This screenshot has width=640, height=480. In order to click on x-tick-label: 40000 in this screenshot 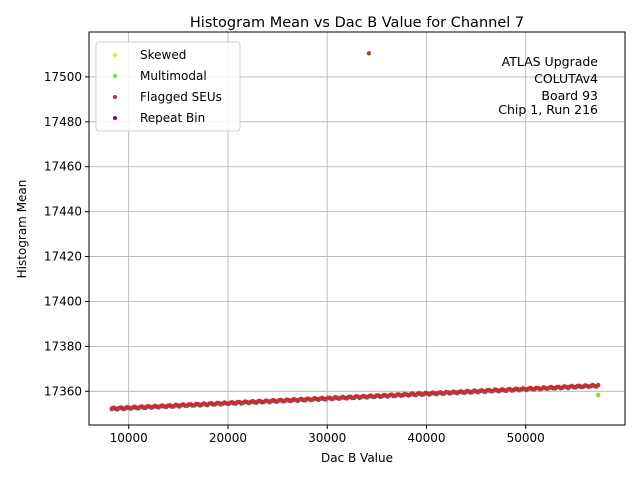, I will do `click(426, 438)`.